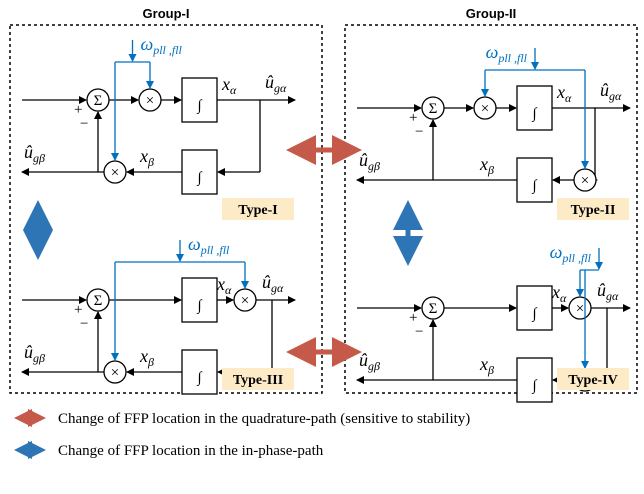 This screenshot has width=644, height=494. I want to click on type-label: Type-IV, so click(593, 380).